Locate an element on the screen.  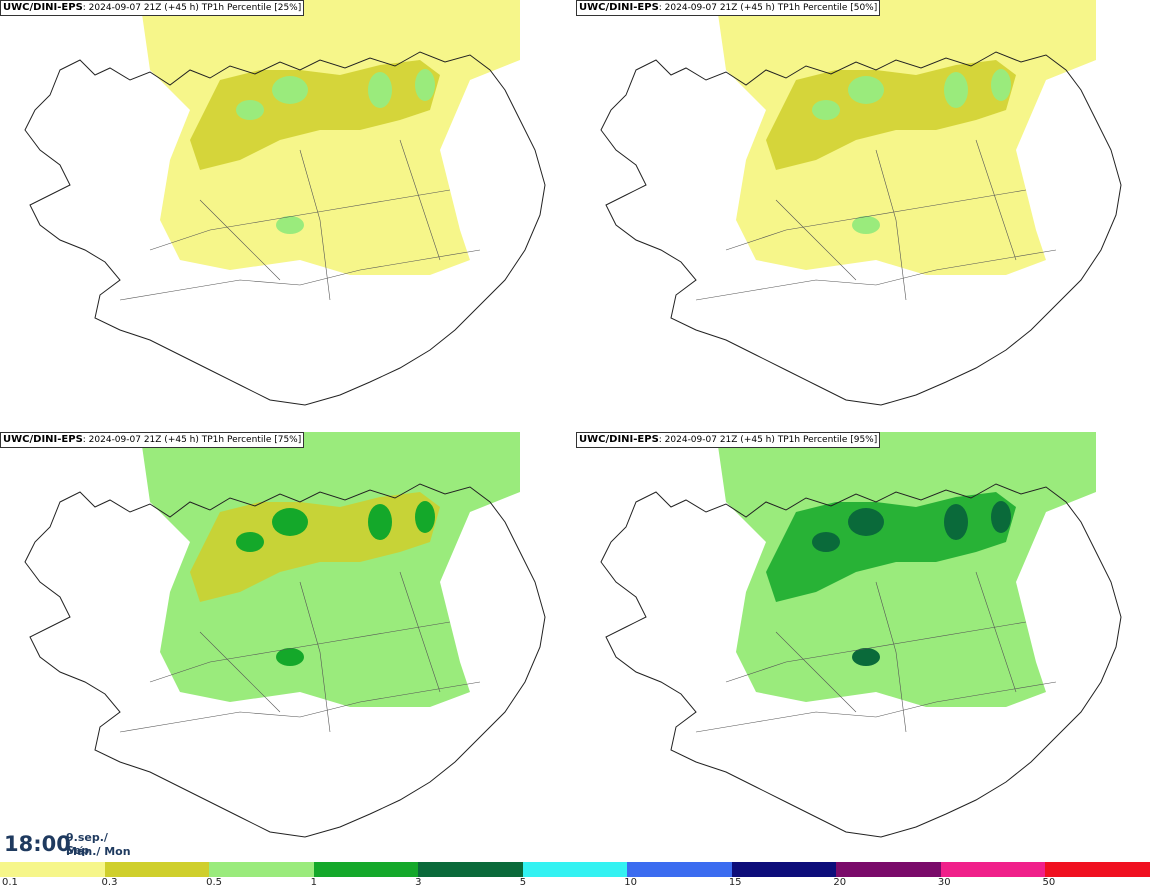
legend-tick-label: 20 is located at coordinates (840, 882).